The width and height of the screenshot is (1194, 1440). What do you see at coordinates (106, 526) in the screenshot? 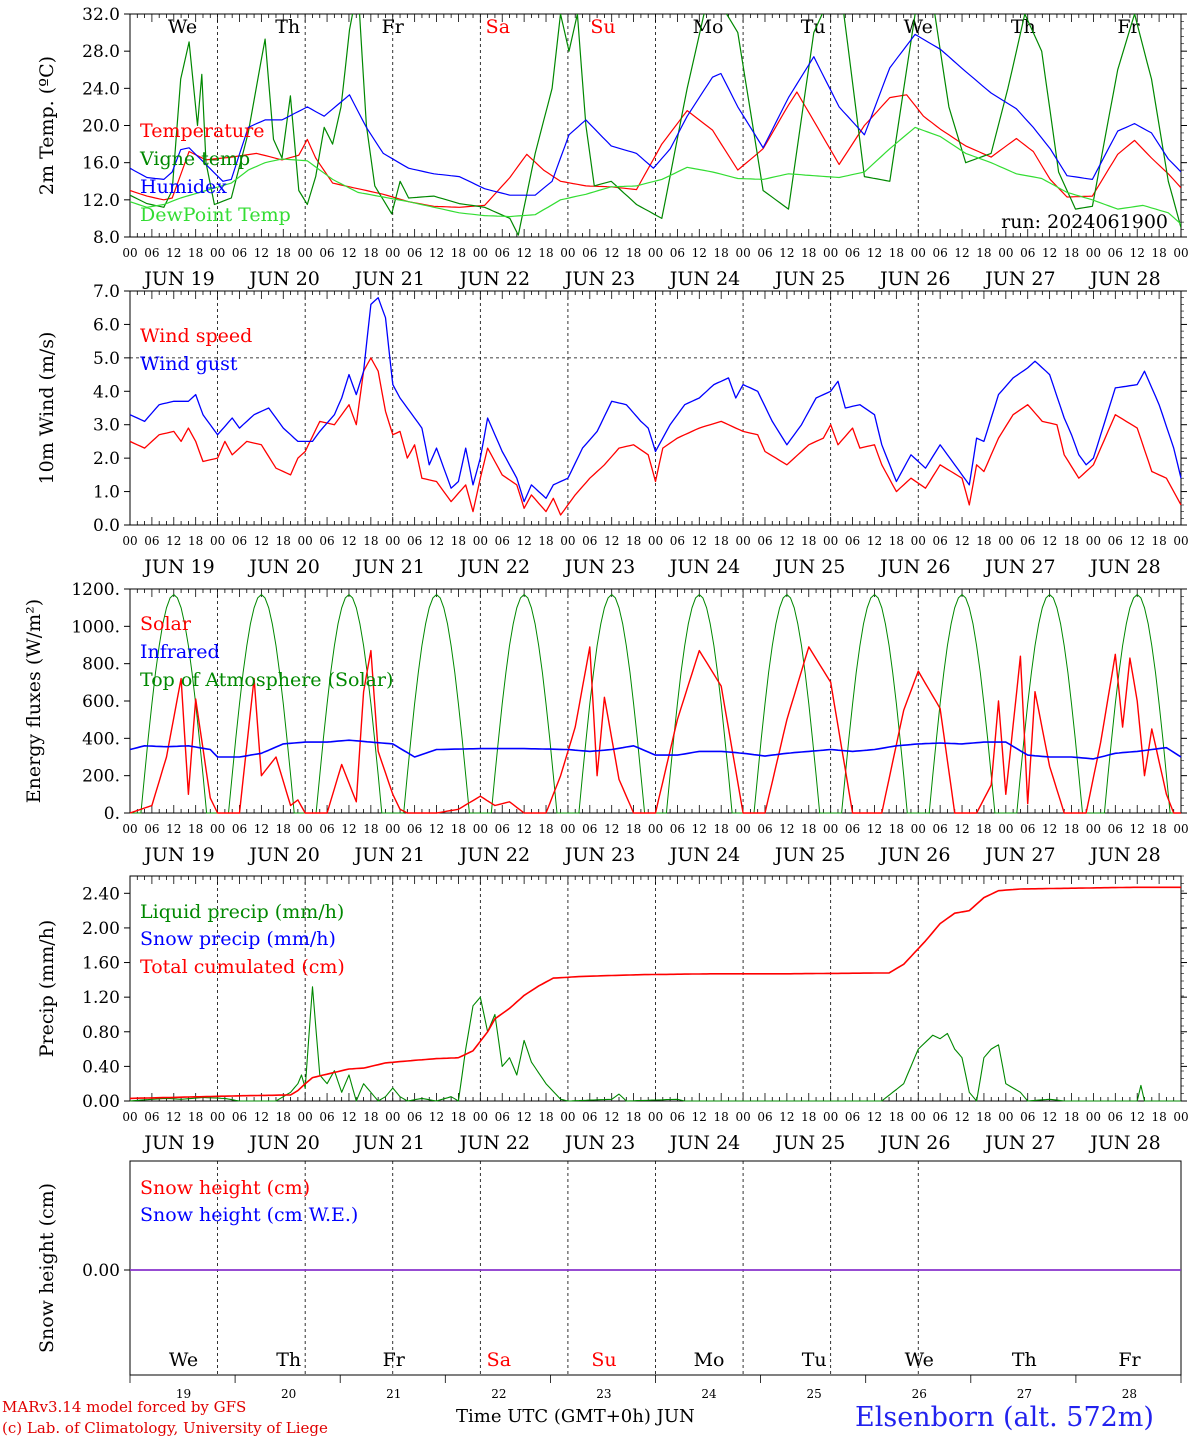
I see `y-tick-label: 0.0` at bounding box center [106, 526].